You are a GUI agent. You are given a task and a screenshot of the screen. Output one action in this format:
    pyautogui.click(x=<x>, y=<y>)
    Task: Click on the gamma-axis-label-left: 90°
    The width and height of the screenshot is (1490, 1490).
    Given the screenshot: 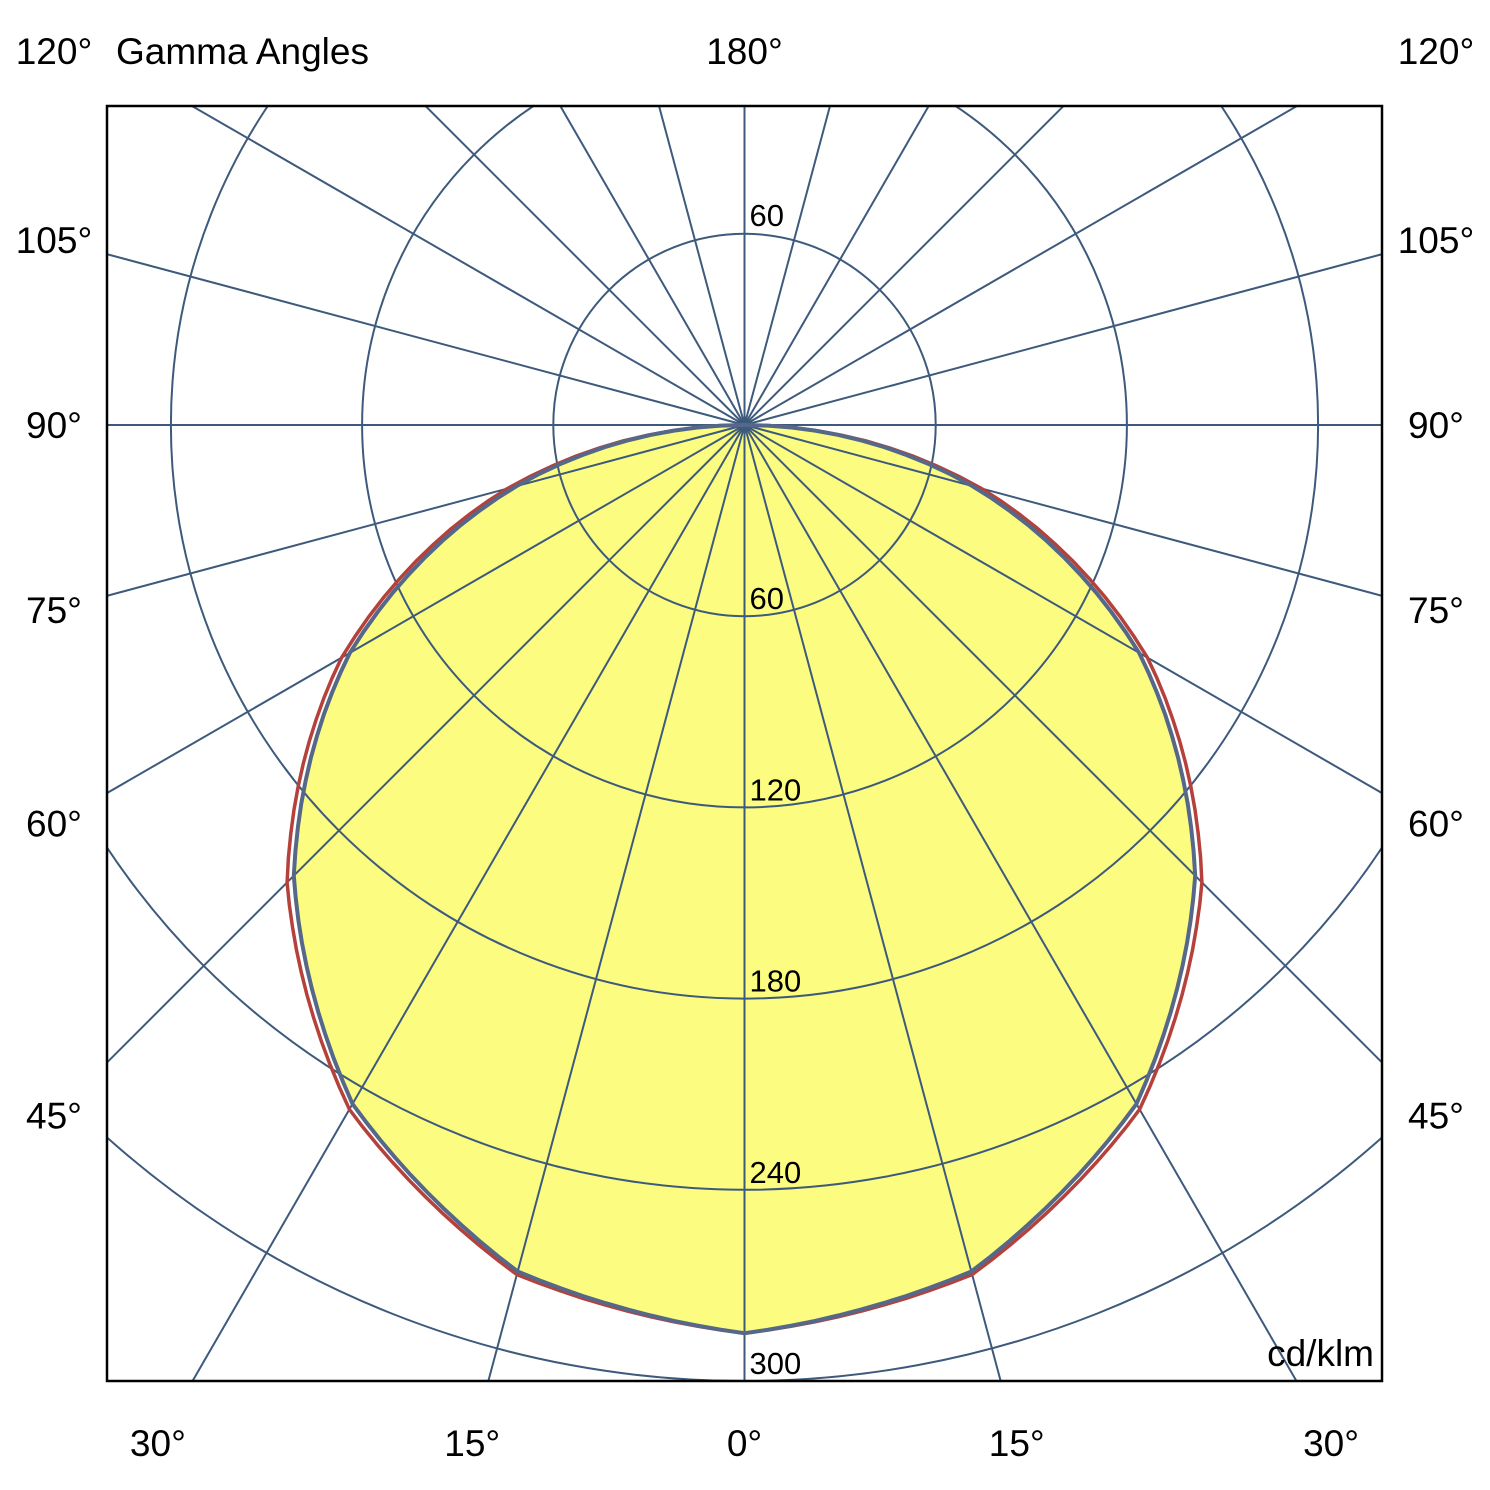 What is the action you would take?
    pyautogui.click(x=54, y=425)
    